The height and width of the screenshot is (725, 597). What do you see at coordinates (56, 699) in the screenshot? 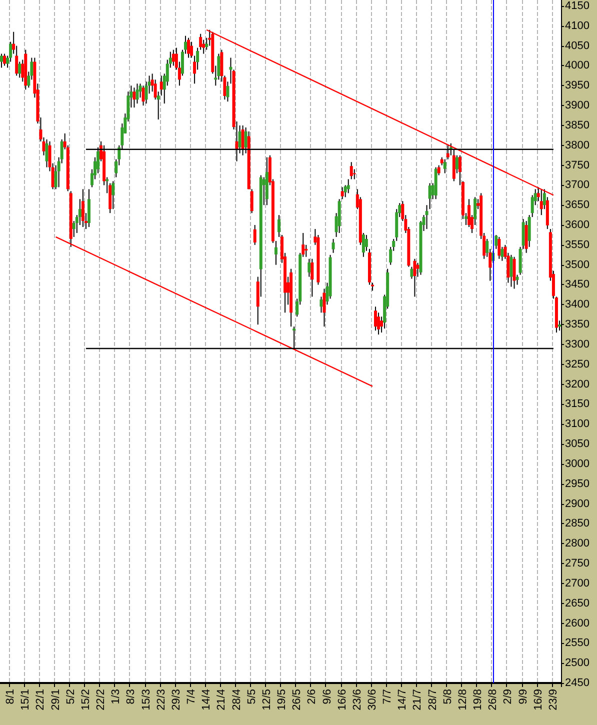
I see `x-tick-label: 29/1` at bounding box center [56, 699].